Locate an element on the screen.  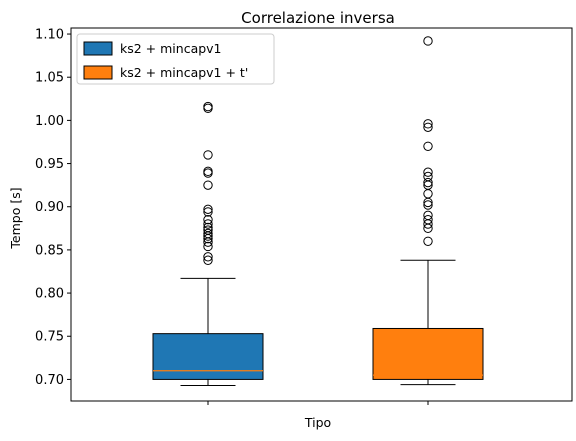
legend-frame is located at coordinates (175, 59).